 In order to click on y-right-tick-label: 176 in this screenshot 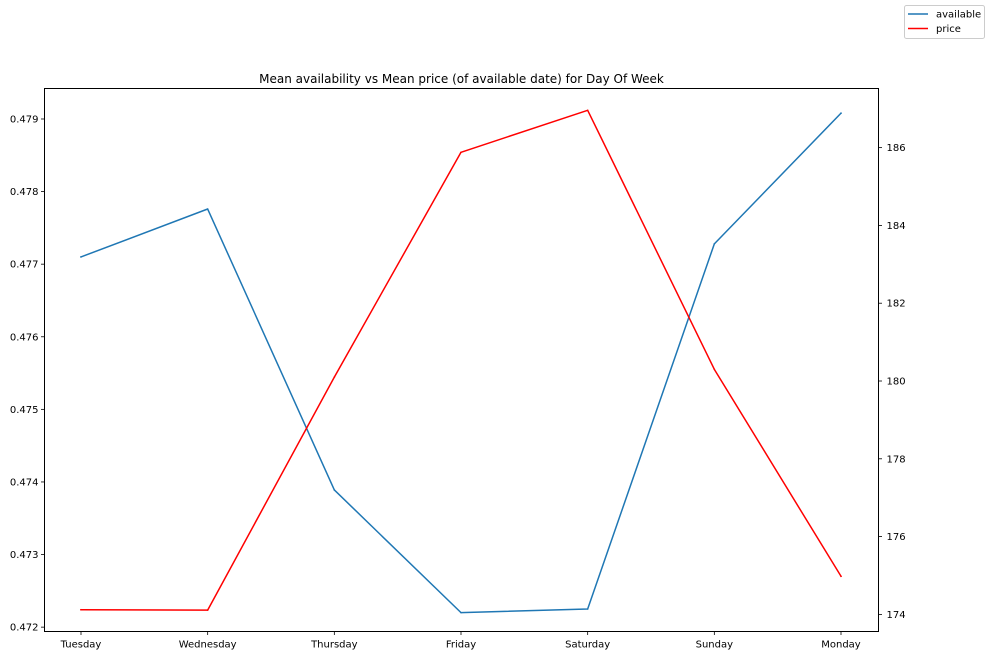, I will do `click(896, 537)`.